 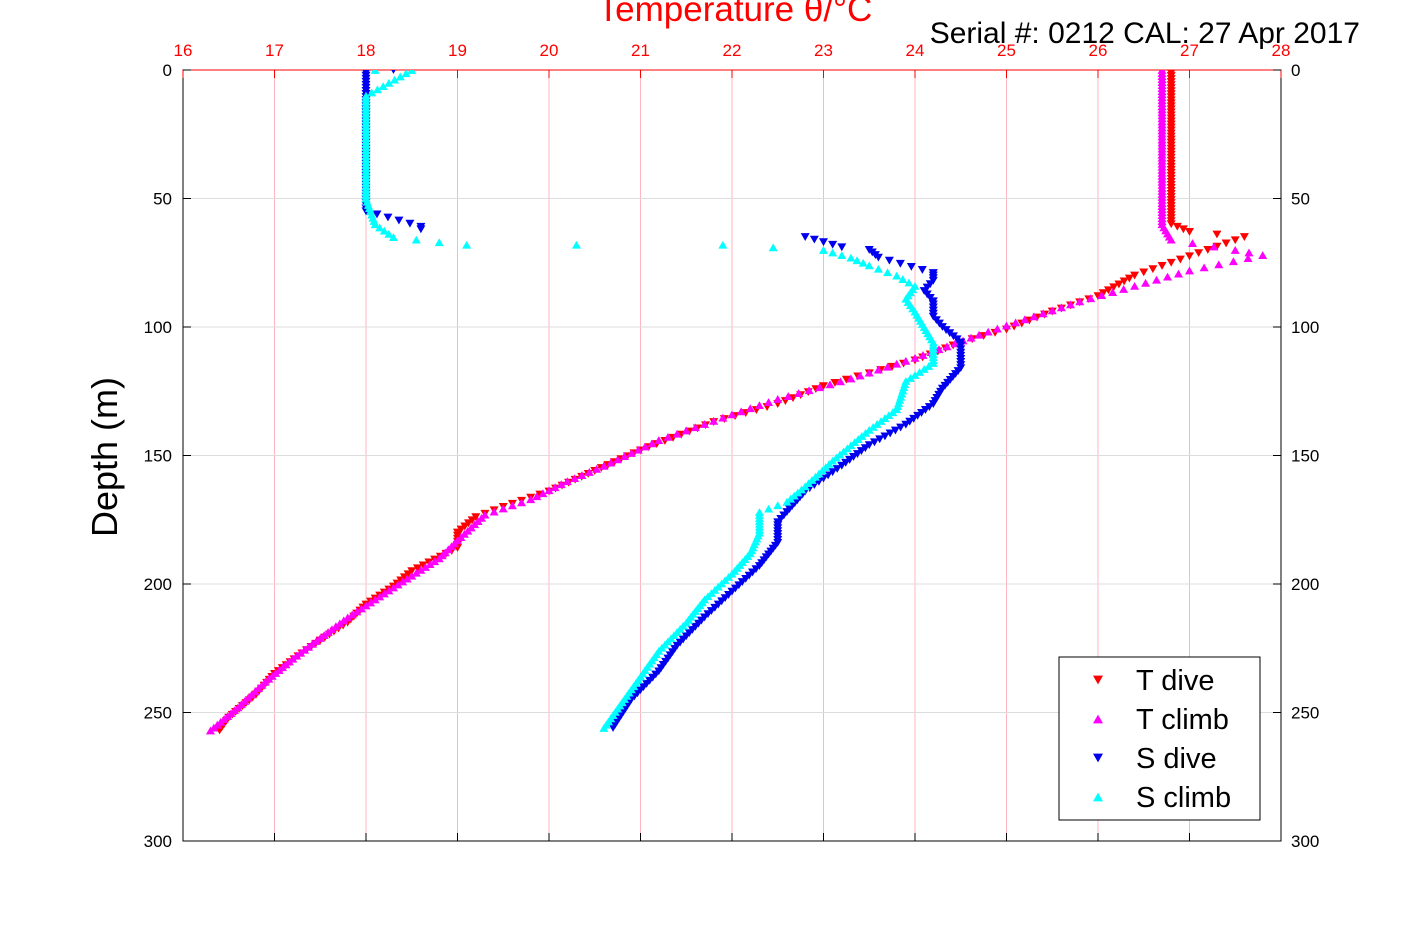 What do you see at coordinates (640, 50) in the screenshot?
I see `x-tick-label: 21` at bounding box center [640, 50].